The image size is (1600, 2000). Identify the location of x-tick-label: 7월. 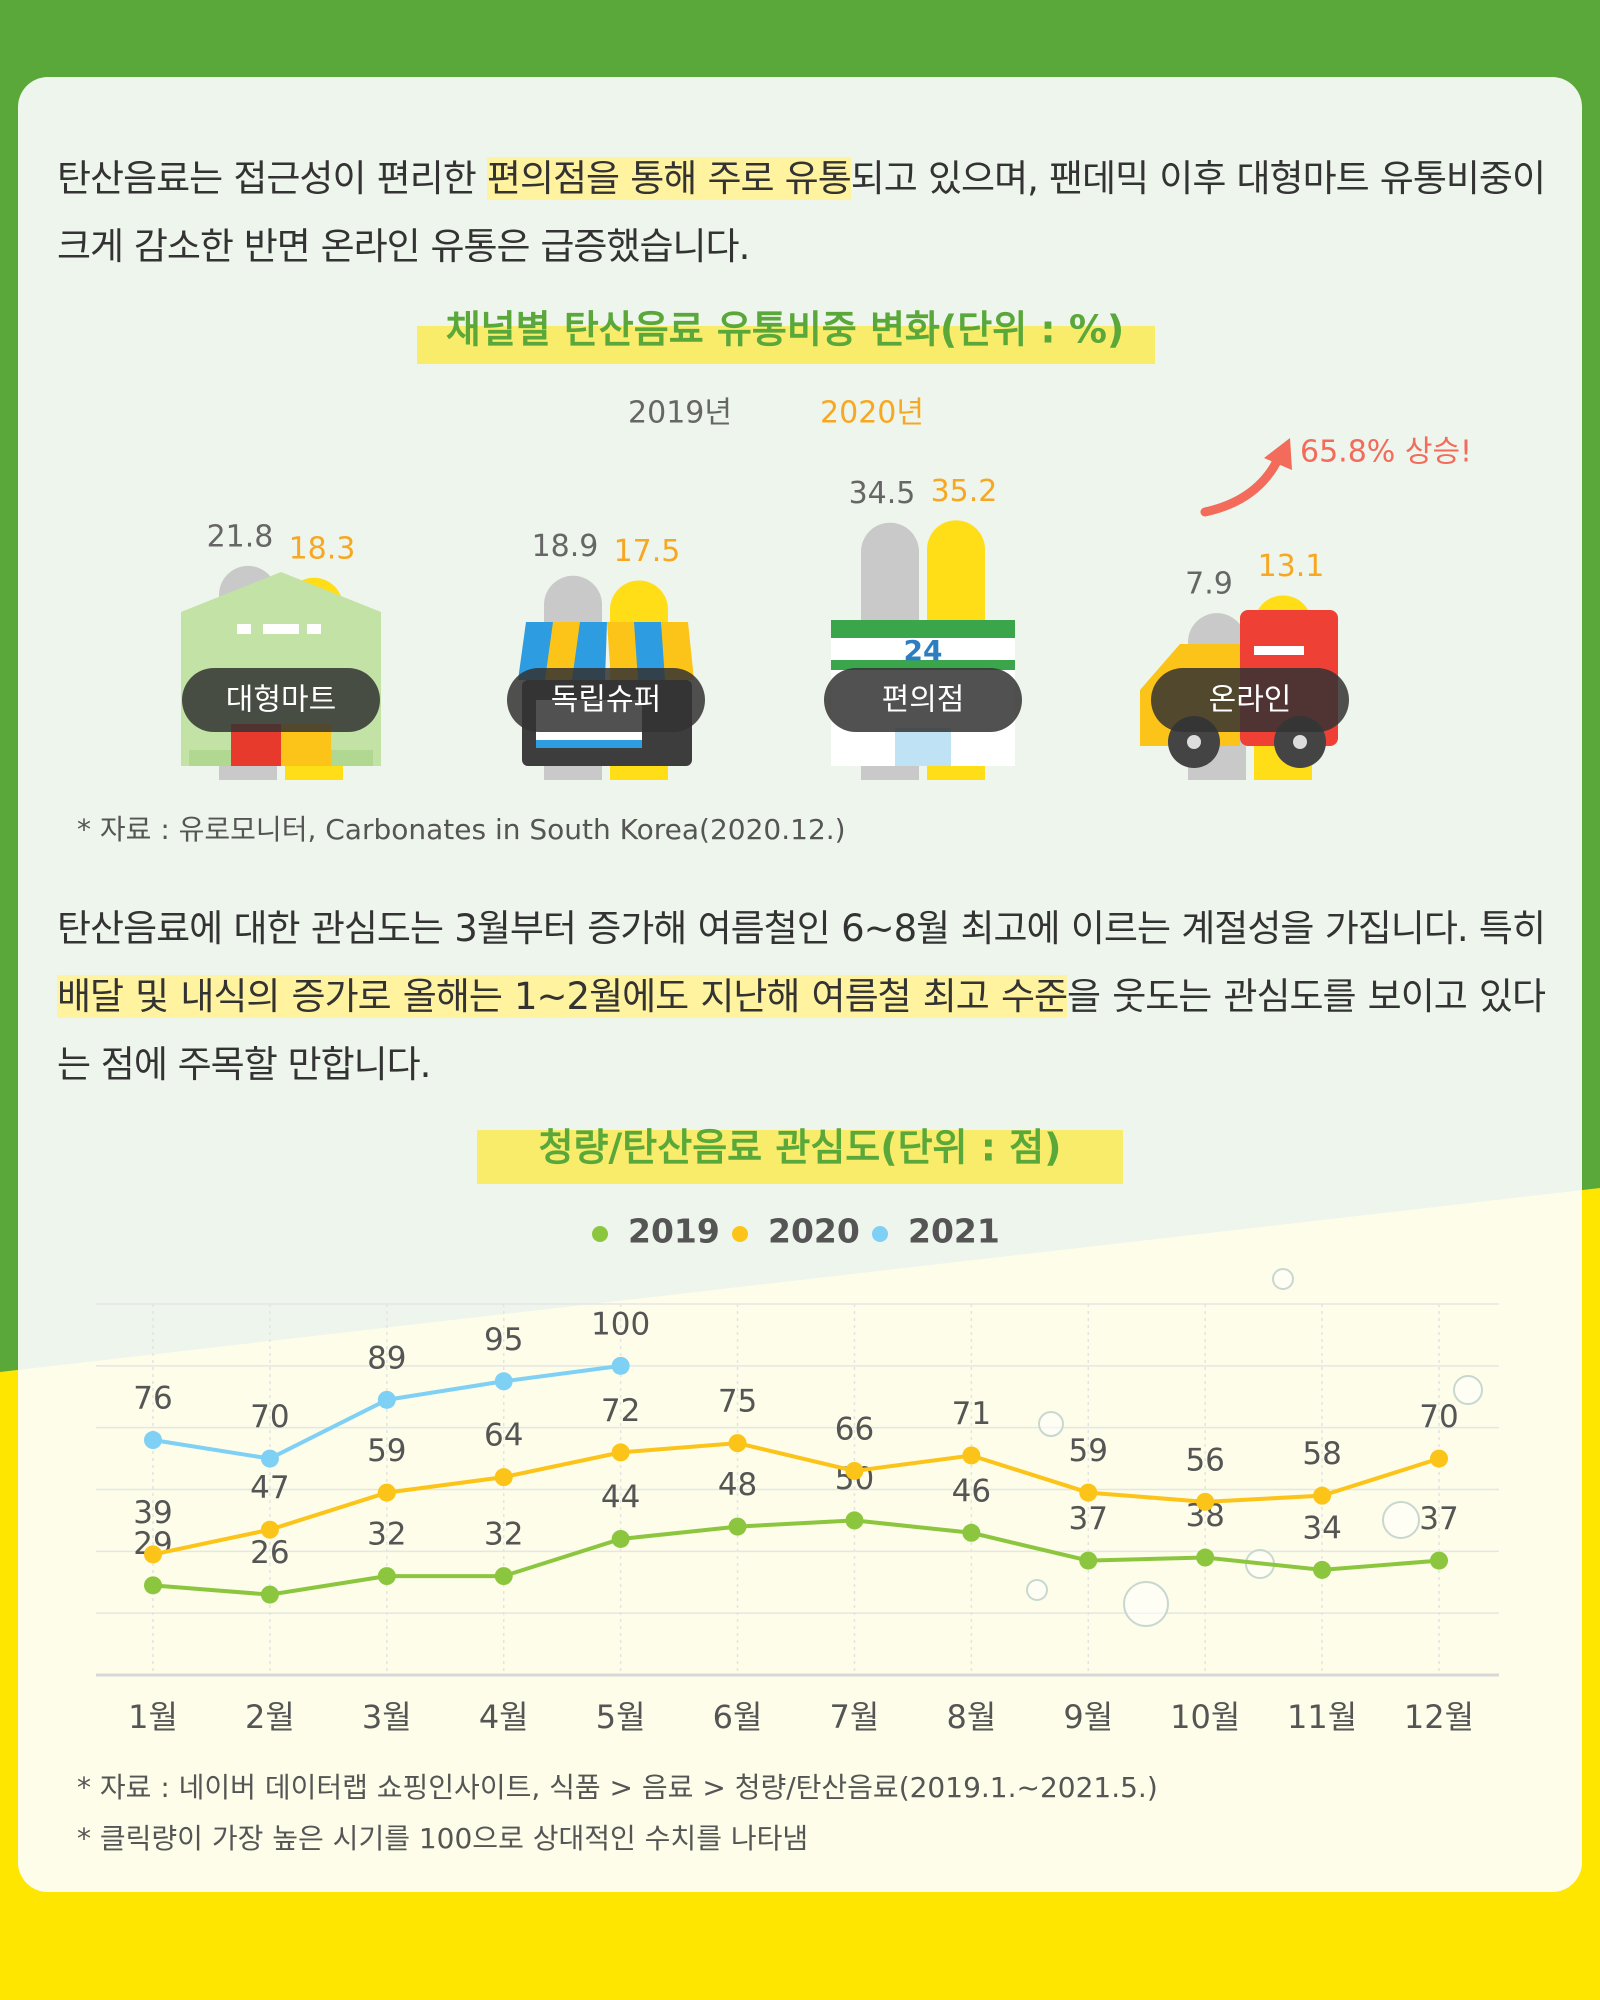
(855, 1717).